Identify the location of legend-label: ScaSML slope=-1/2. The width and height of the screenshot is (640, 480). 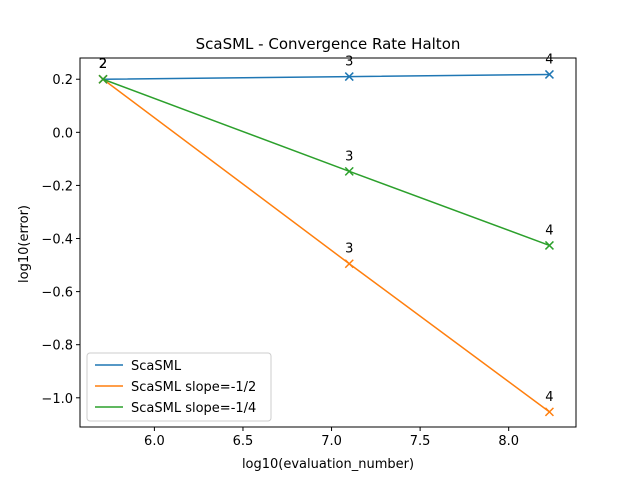
(193, 387).